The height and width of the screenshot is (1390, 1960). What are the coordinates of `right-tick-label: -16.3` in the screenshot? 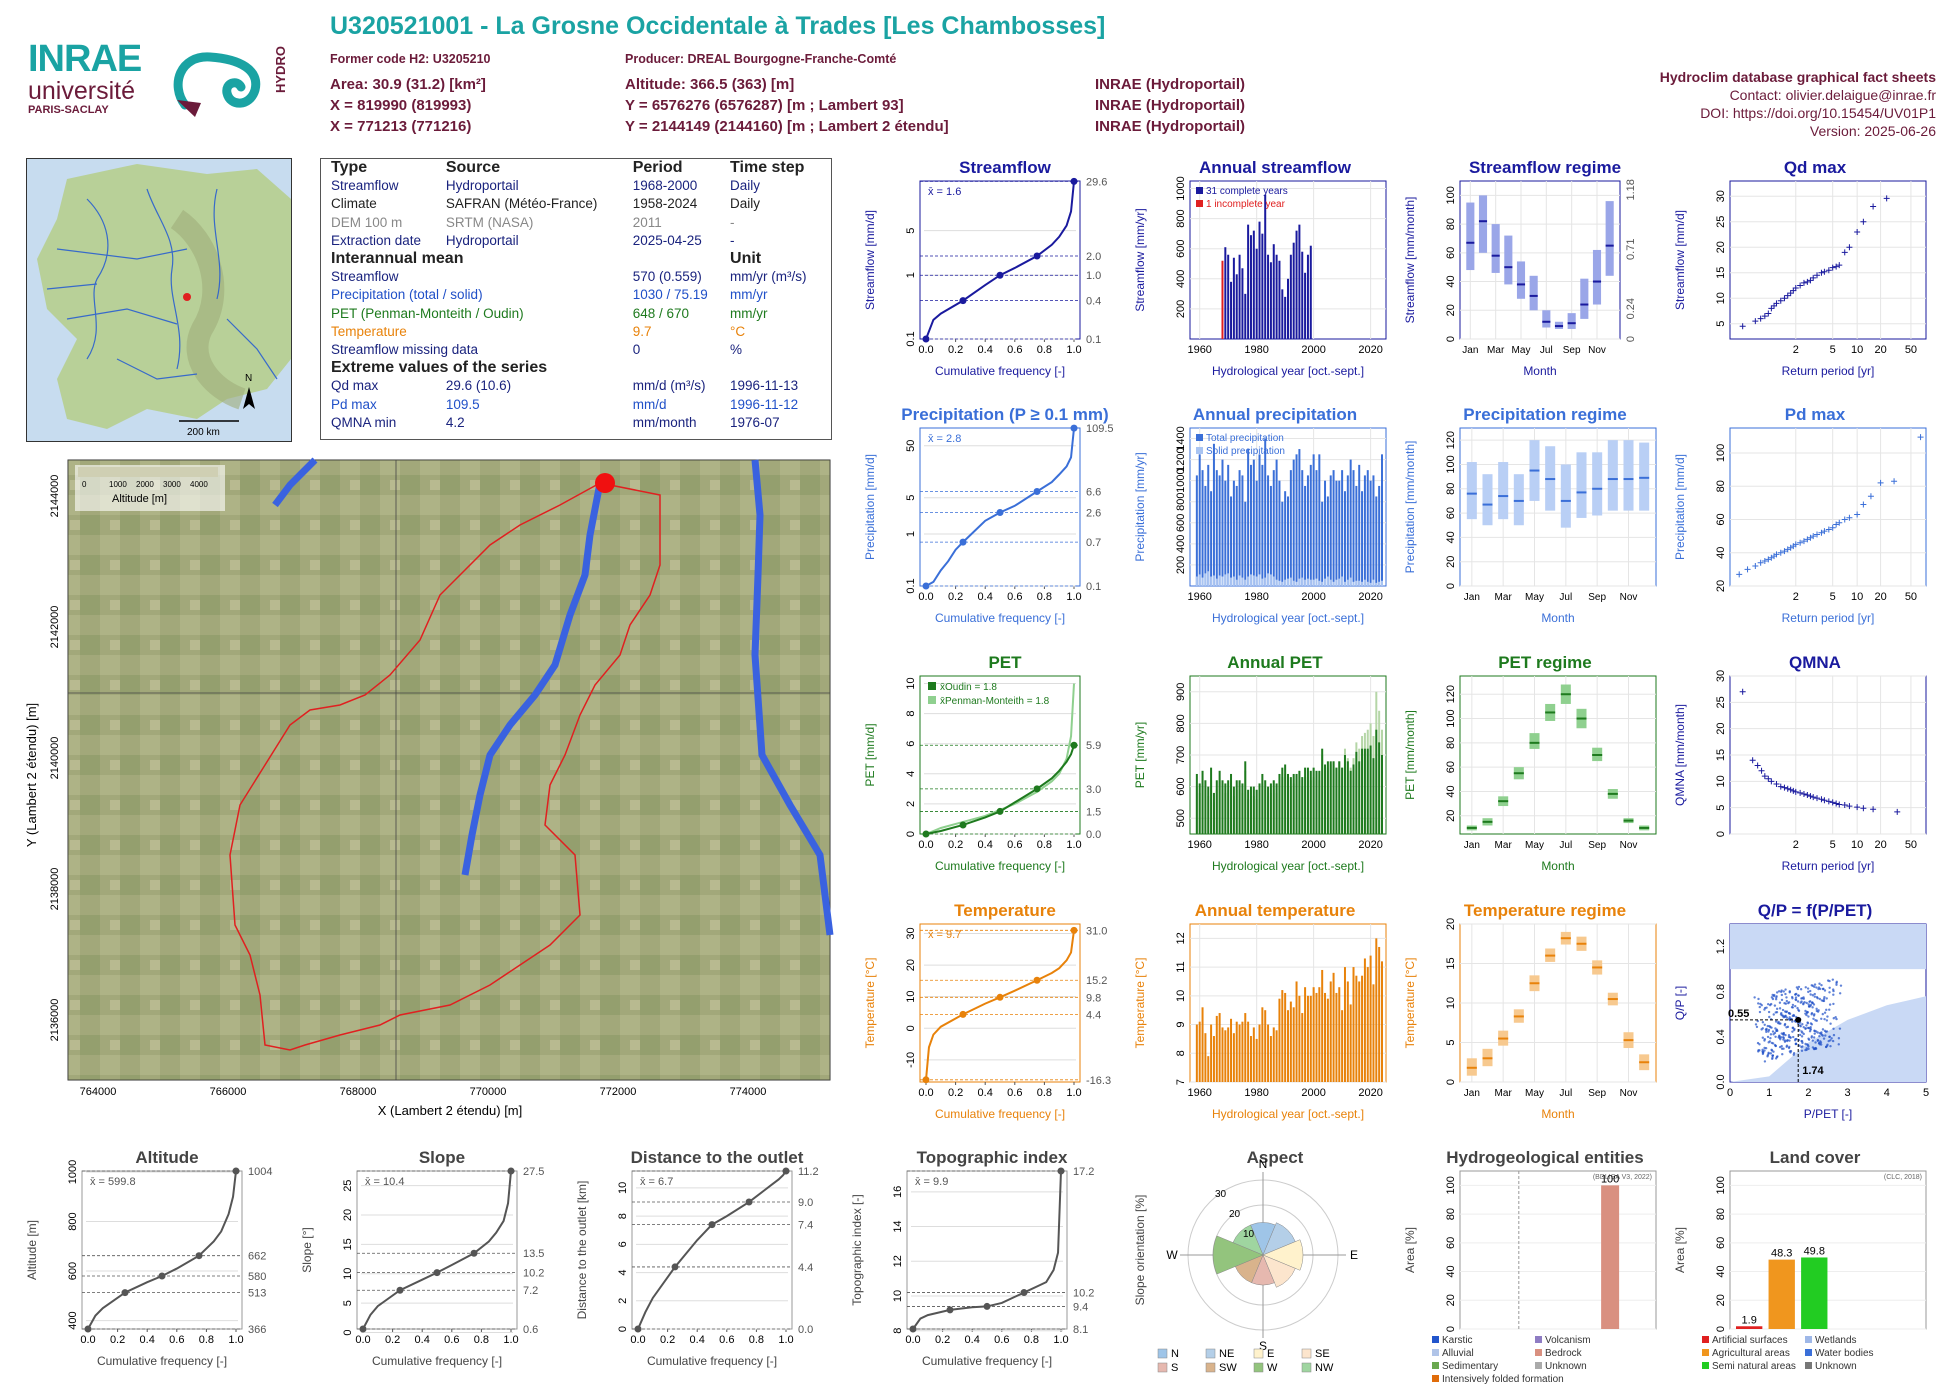 It's located at (1098, 1081).